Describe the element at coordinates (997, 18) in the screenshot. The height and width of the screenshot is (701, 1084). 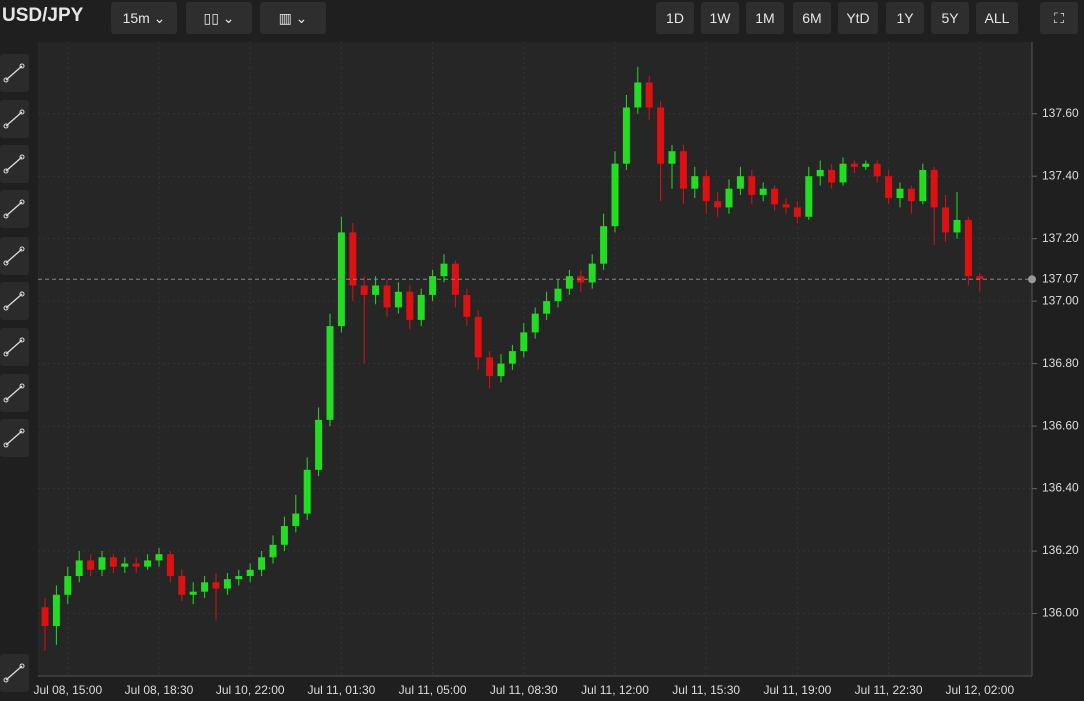
I see `range-button: ALL` at that location.